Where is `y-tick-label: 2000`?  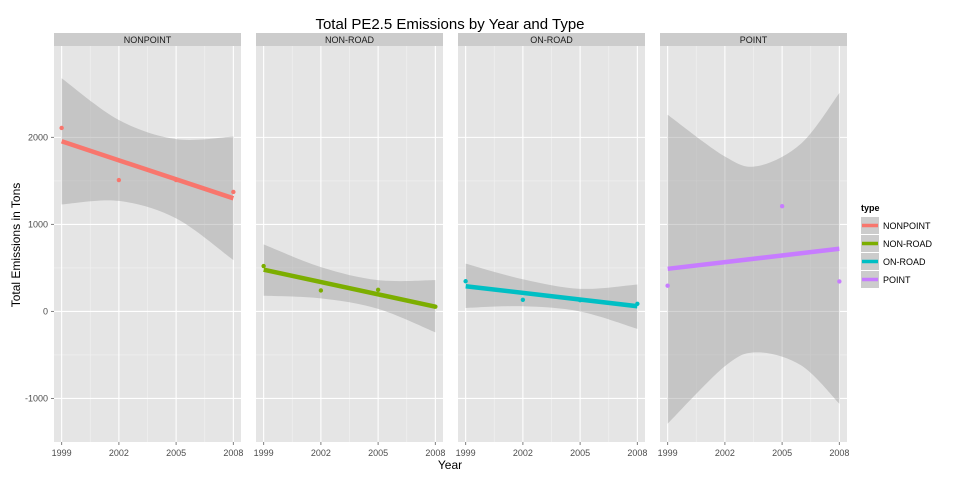
y-tick-label: 2000 is located at coordinates (38, 137).